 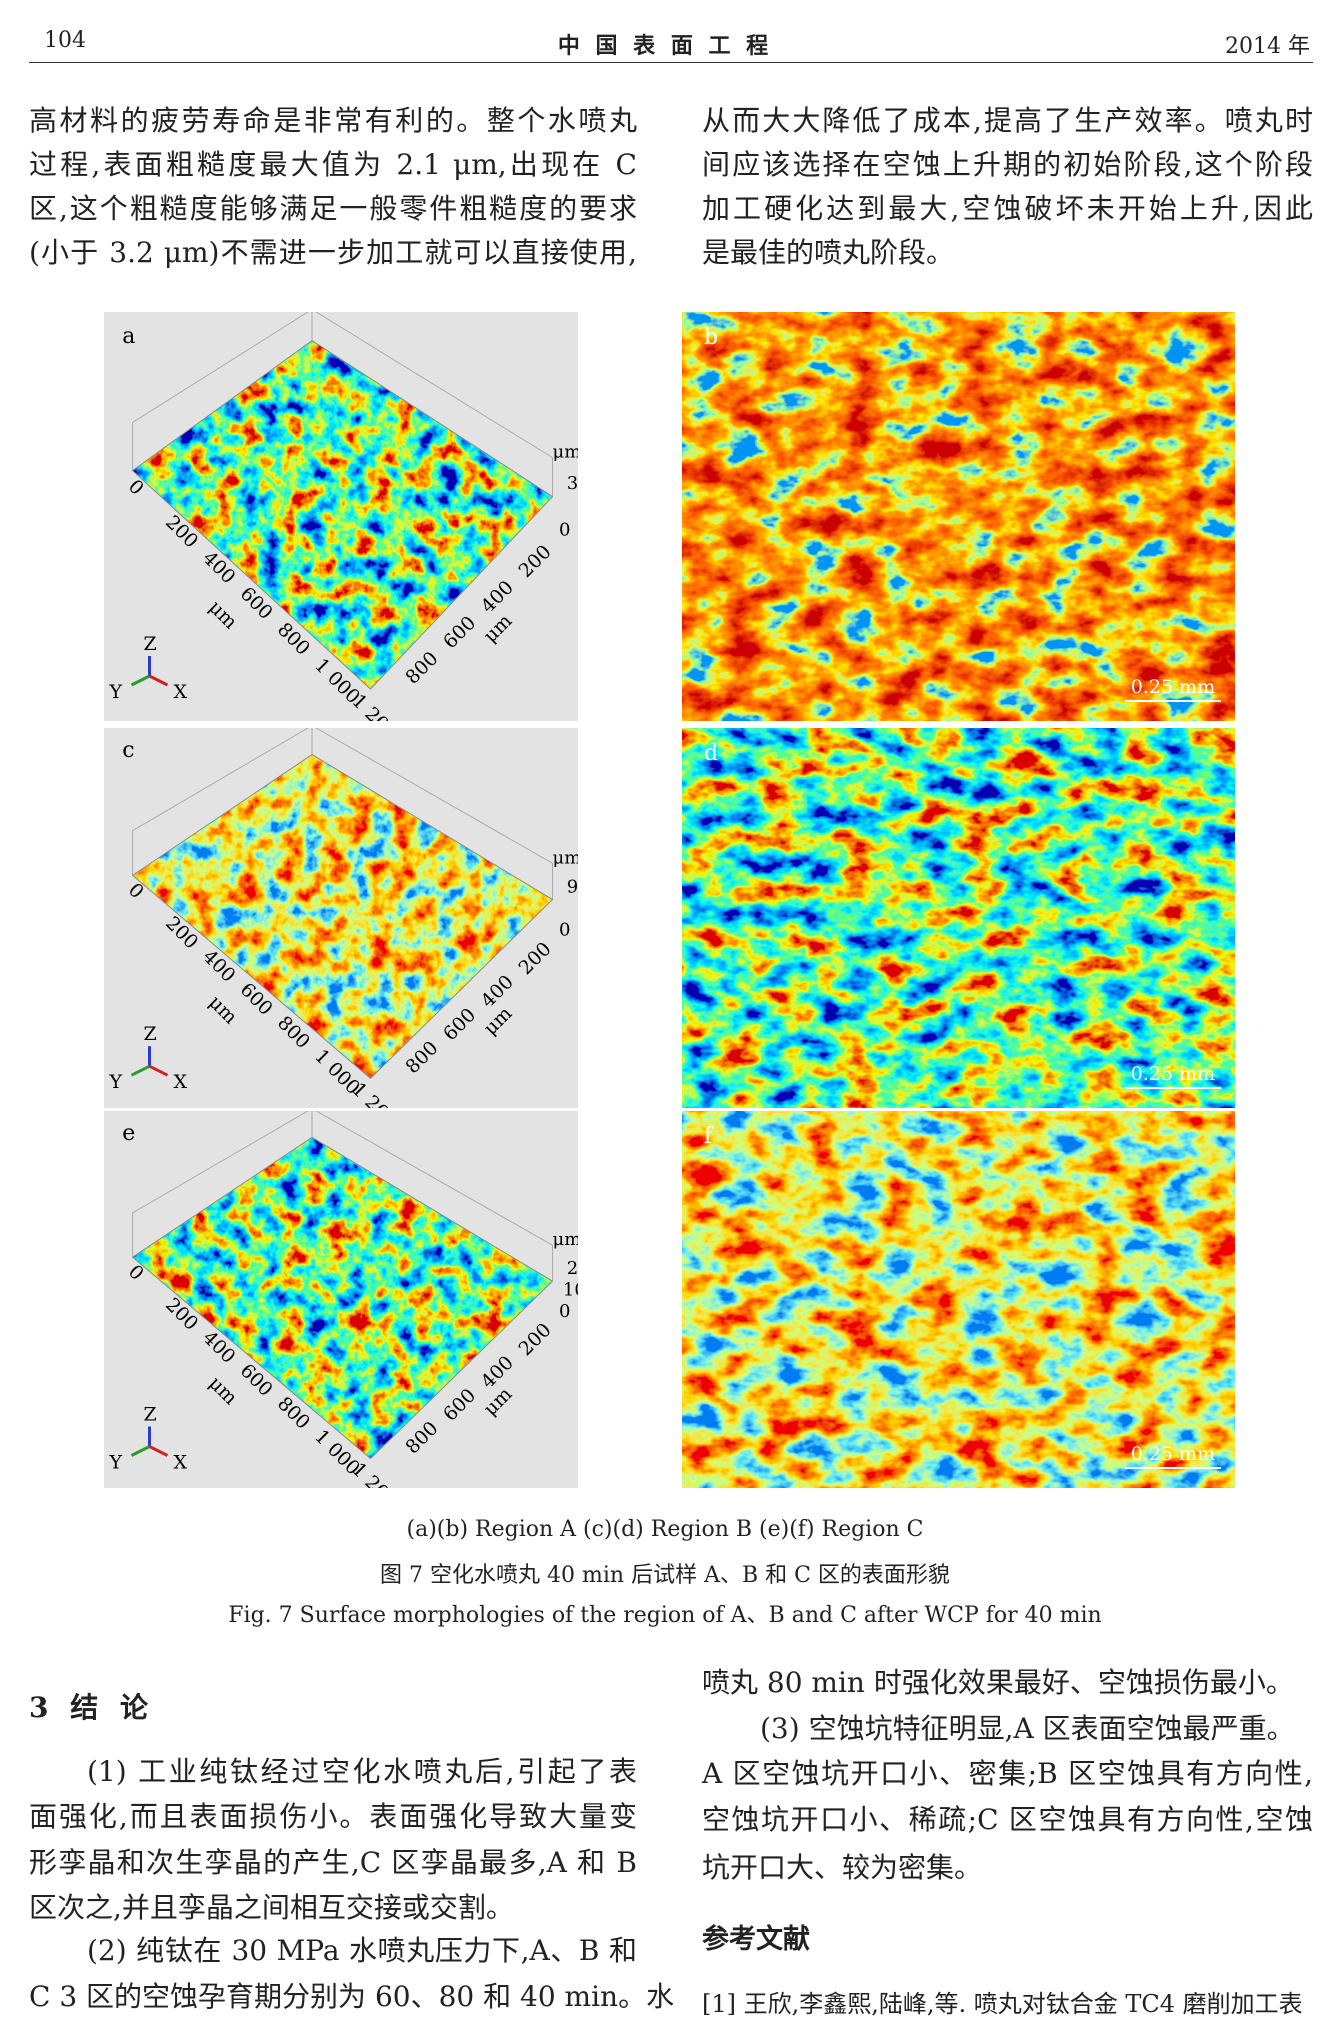 What do you see at coordinates (572, 886) in the screenshot?
I see `z-tick-label: 9.7` at bounding box center [572, 886].